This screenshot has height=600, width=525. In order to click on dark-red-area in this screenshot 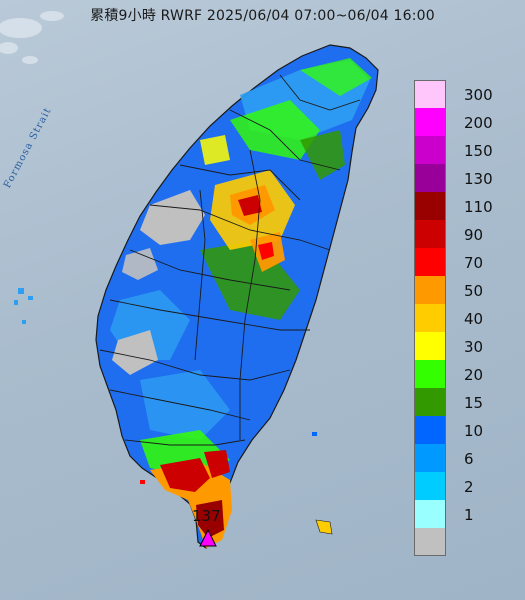, I will do `click(210, 519)`.